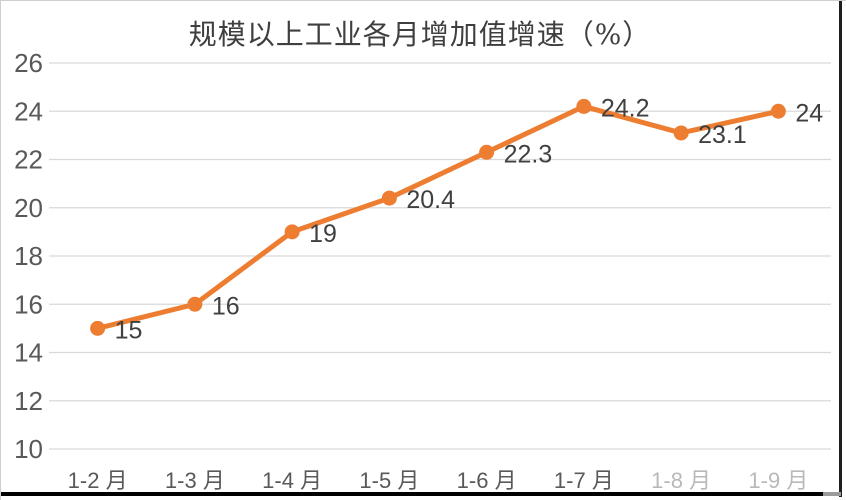  Describe the element at coordinates (226, 306) in the screenshot. I see `data-point-label: 16` at that location.